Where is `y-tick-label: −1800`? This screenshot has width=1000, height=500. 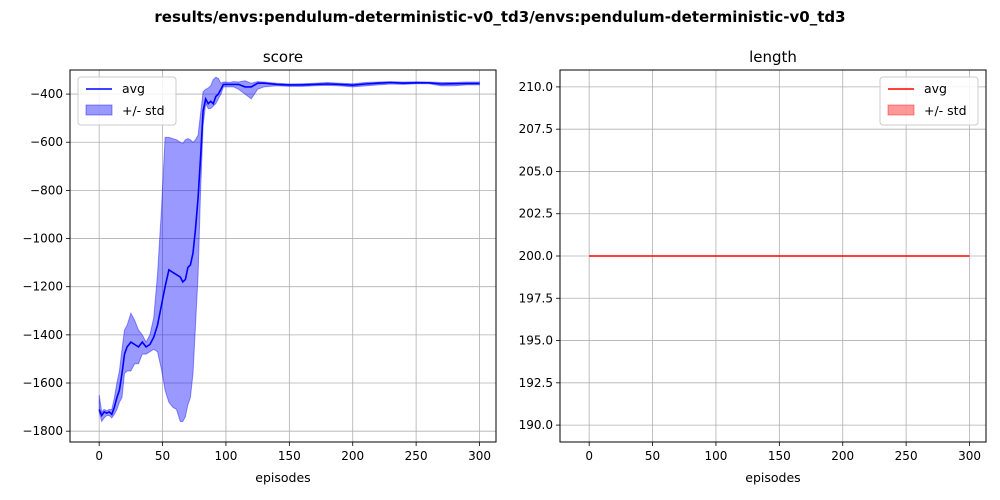
y-tick-label: −1800 is located at coordinates (42, 431).